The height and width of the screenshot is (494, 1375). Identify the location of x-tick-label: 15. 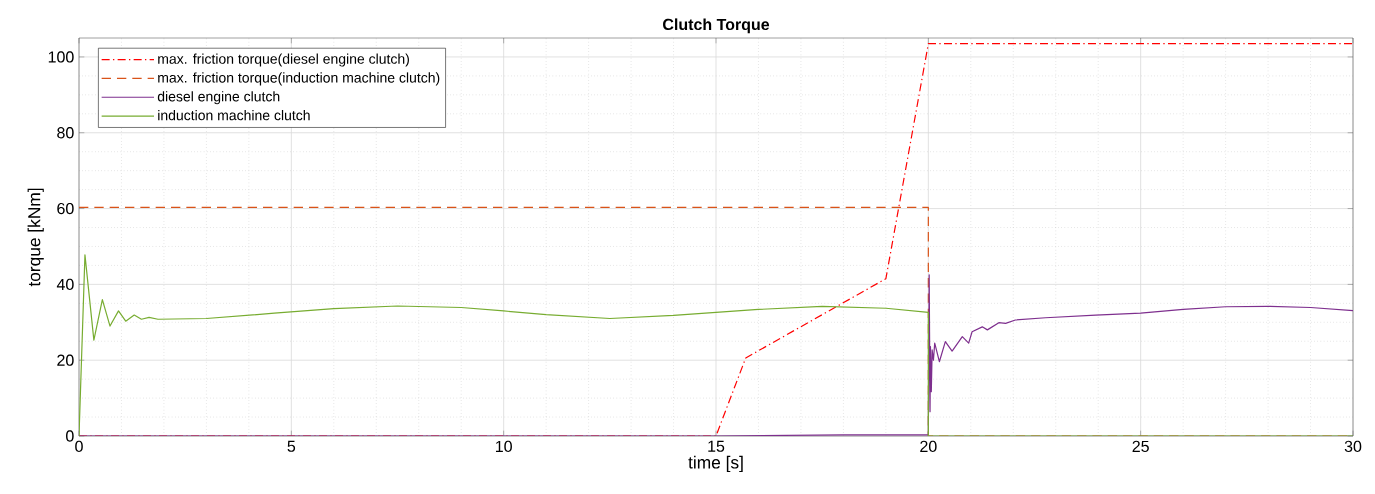
(716, 446).